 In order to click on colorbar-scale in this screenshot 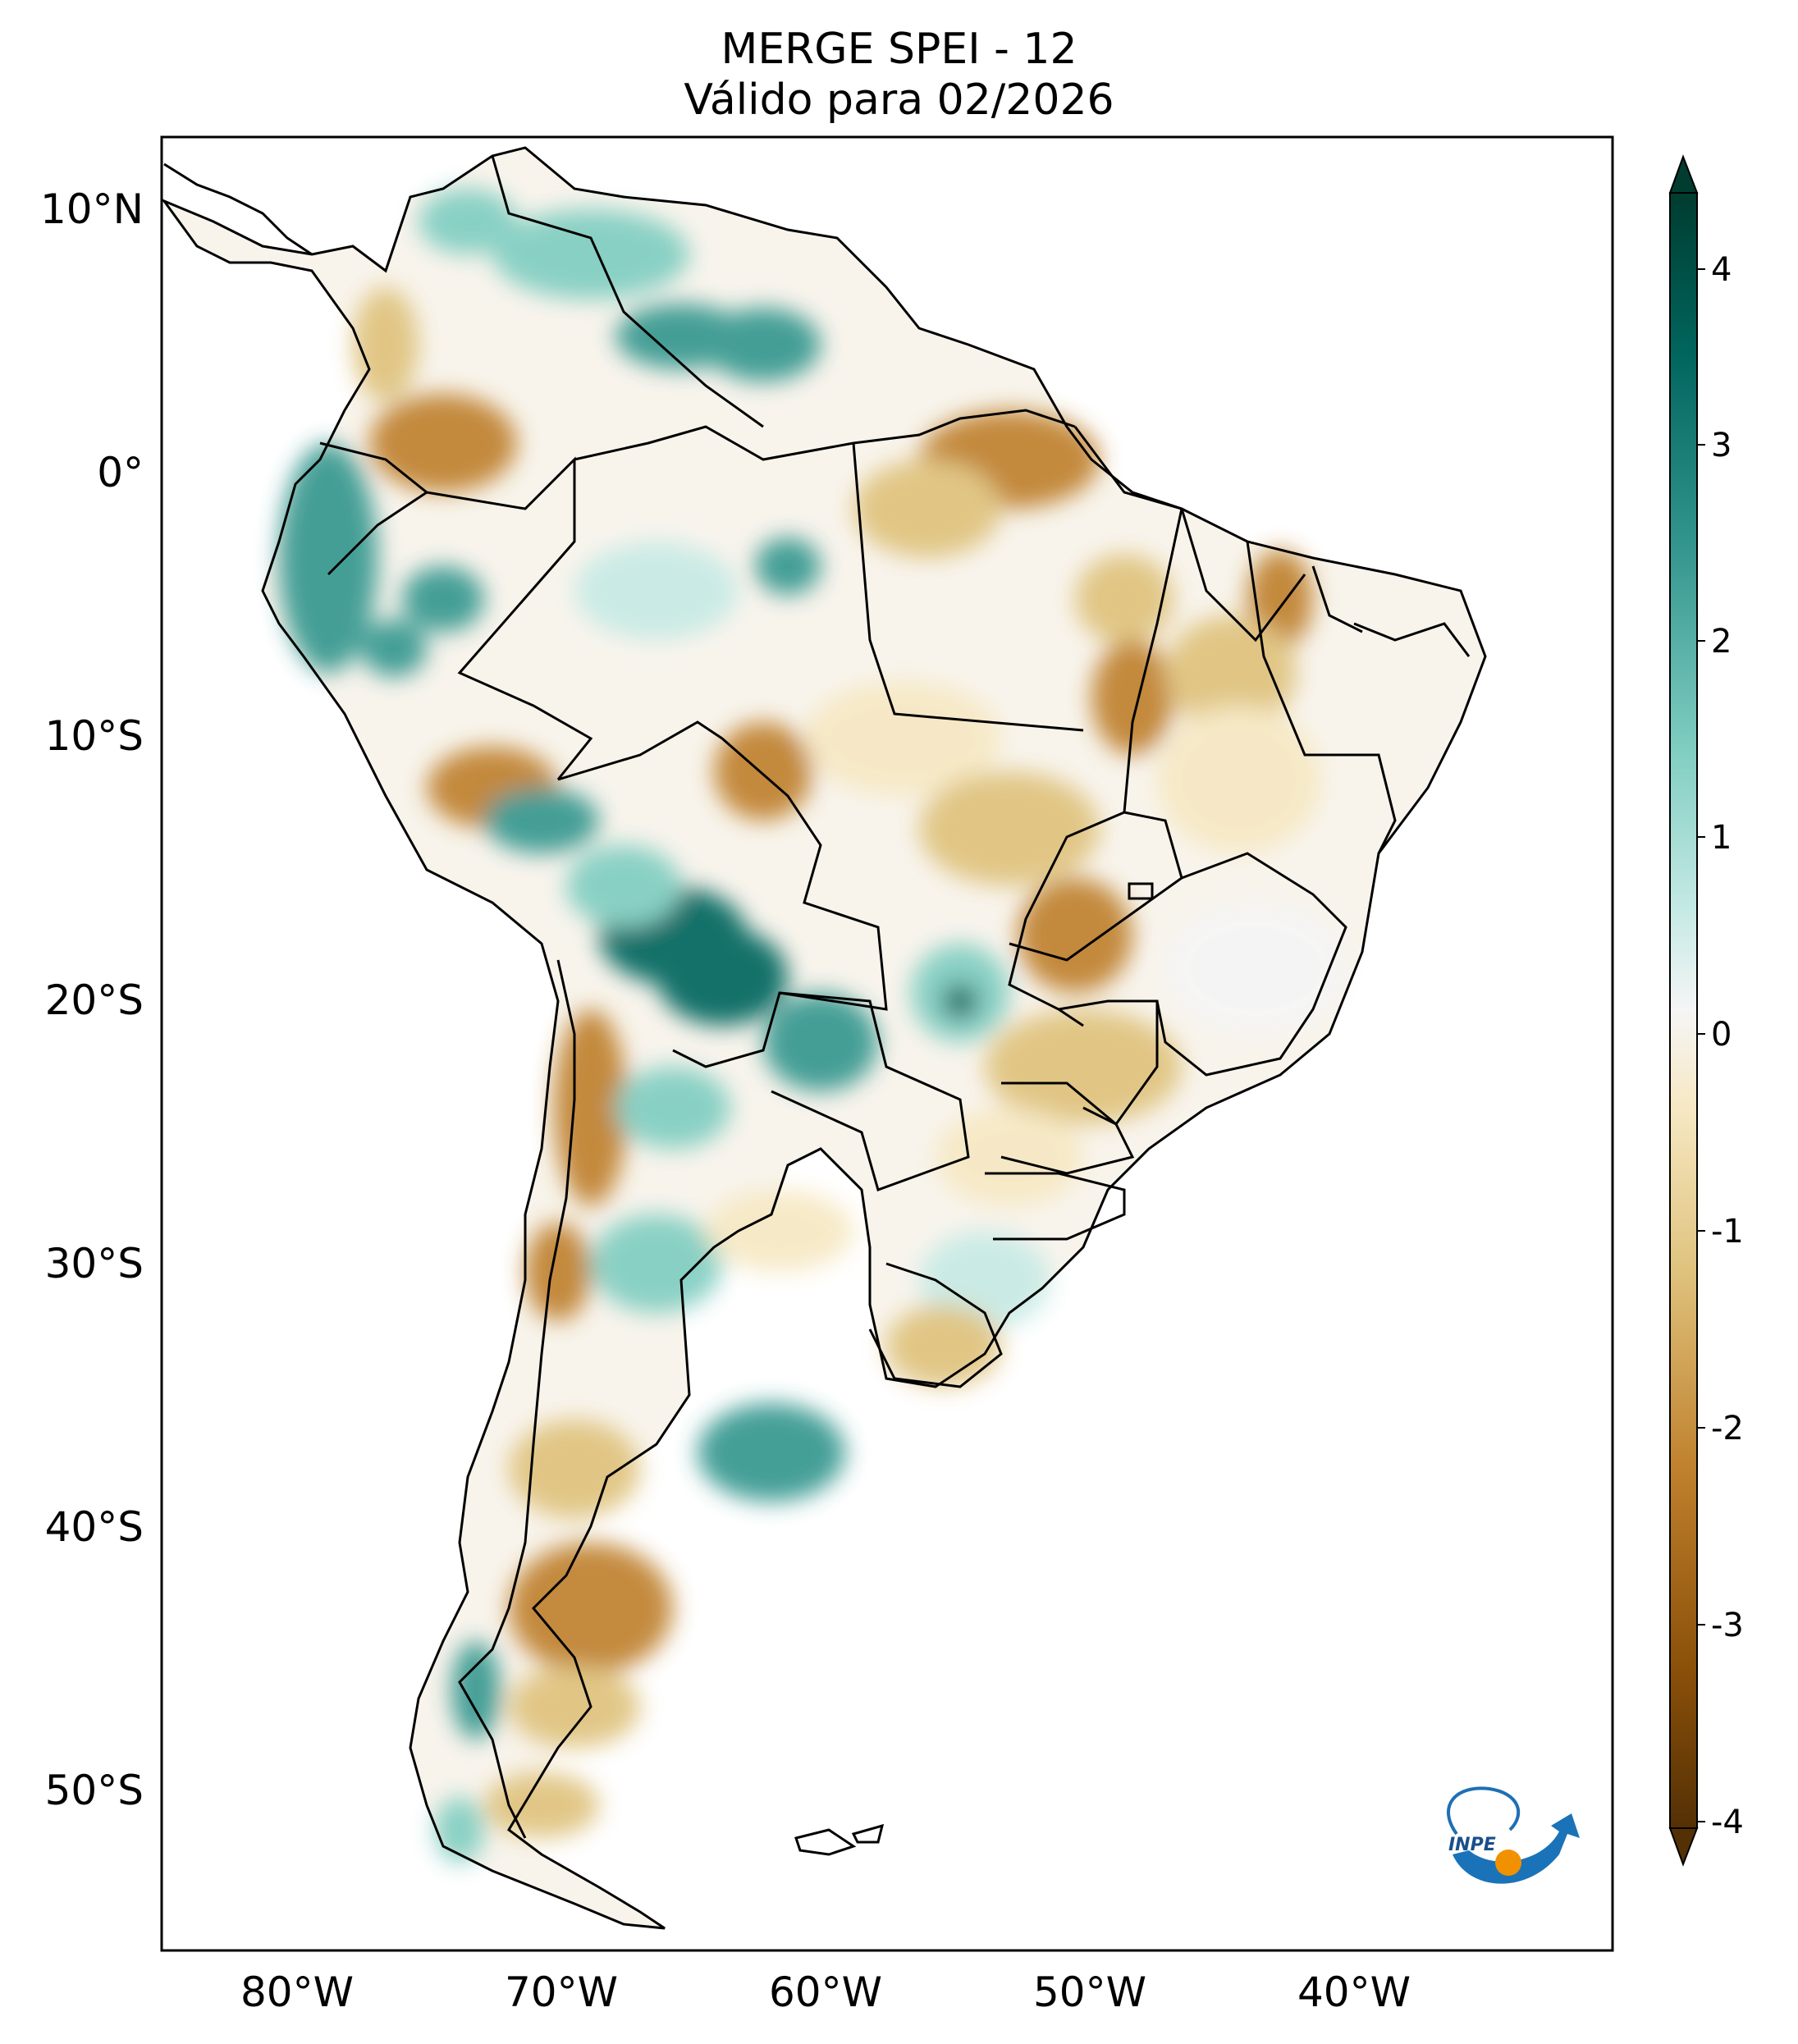, I will do `click(1683, 1010)`.